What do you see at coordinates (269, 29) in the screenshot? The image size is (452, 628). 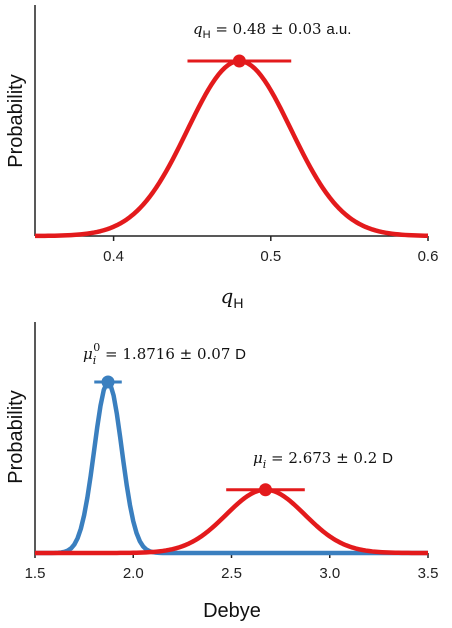 I see `top-annotation-value: = 0.48 ± 0.03` at bounding box center [269, 29].